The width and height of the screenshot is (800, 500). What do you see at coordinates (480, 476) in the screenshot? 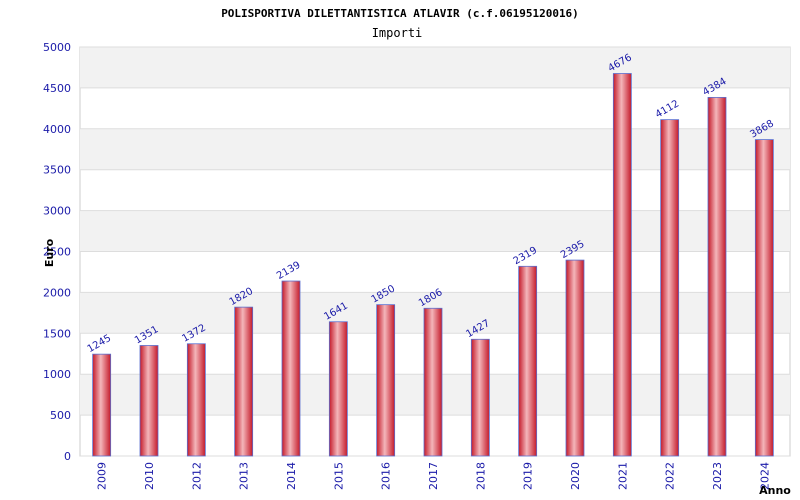
I see `x-tick-label: 2018` at bounding box center [480, 476].